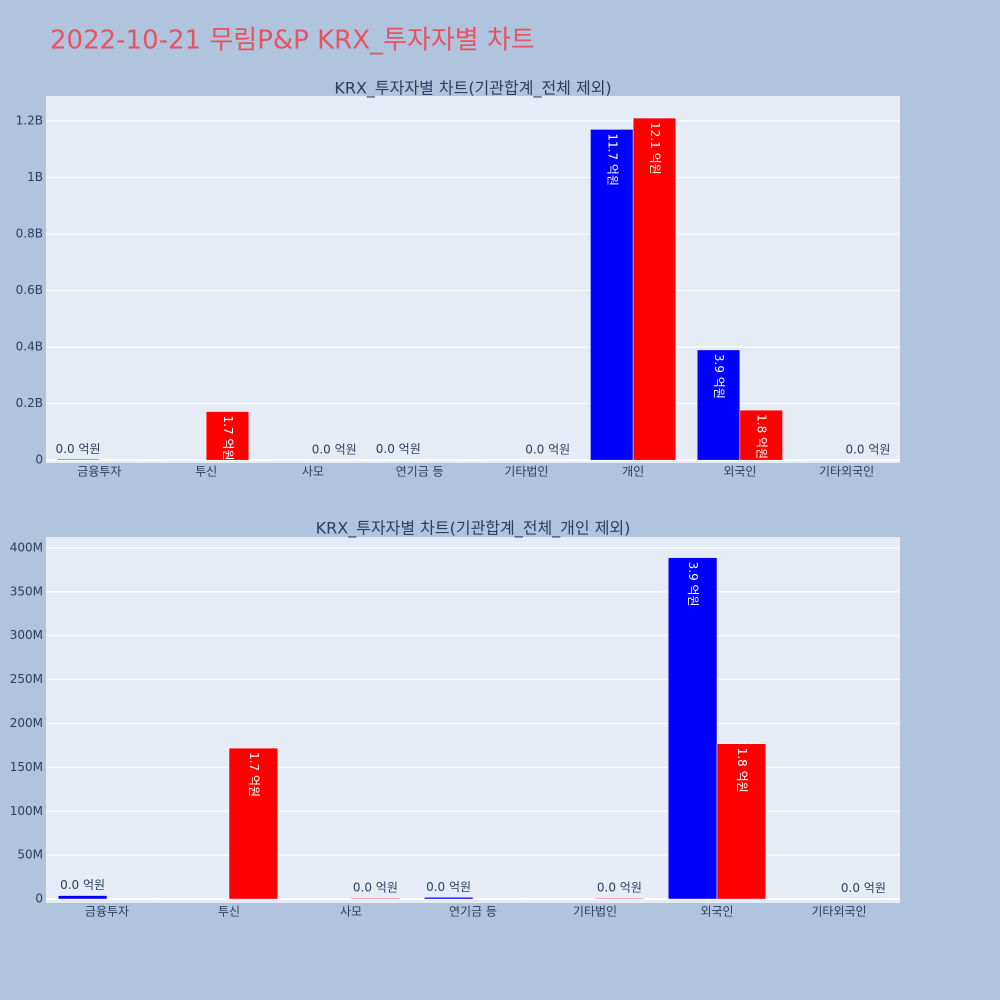 The height and width of the screenshot is (1000, 1000). What do you see at coordinates (26, 767) in the screenshot?
I see `y-tick-label: 150M` at bounding box center [26, 767].